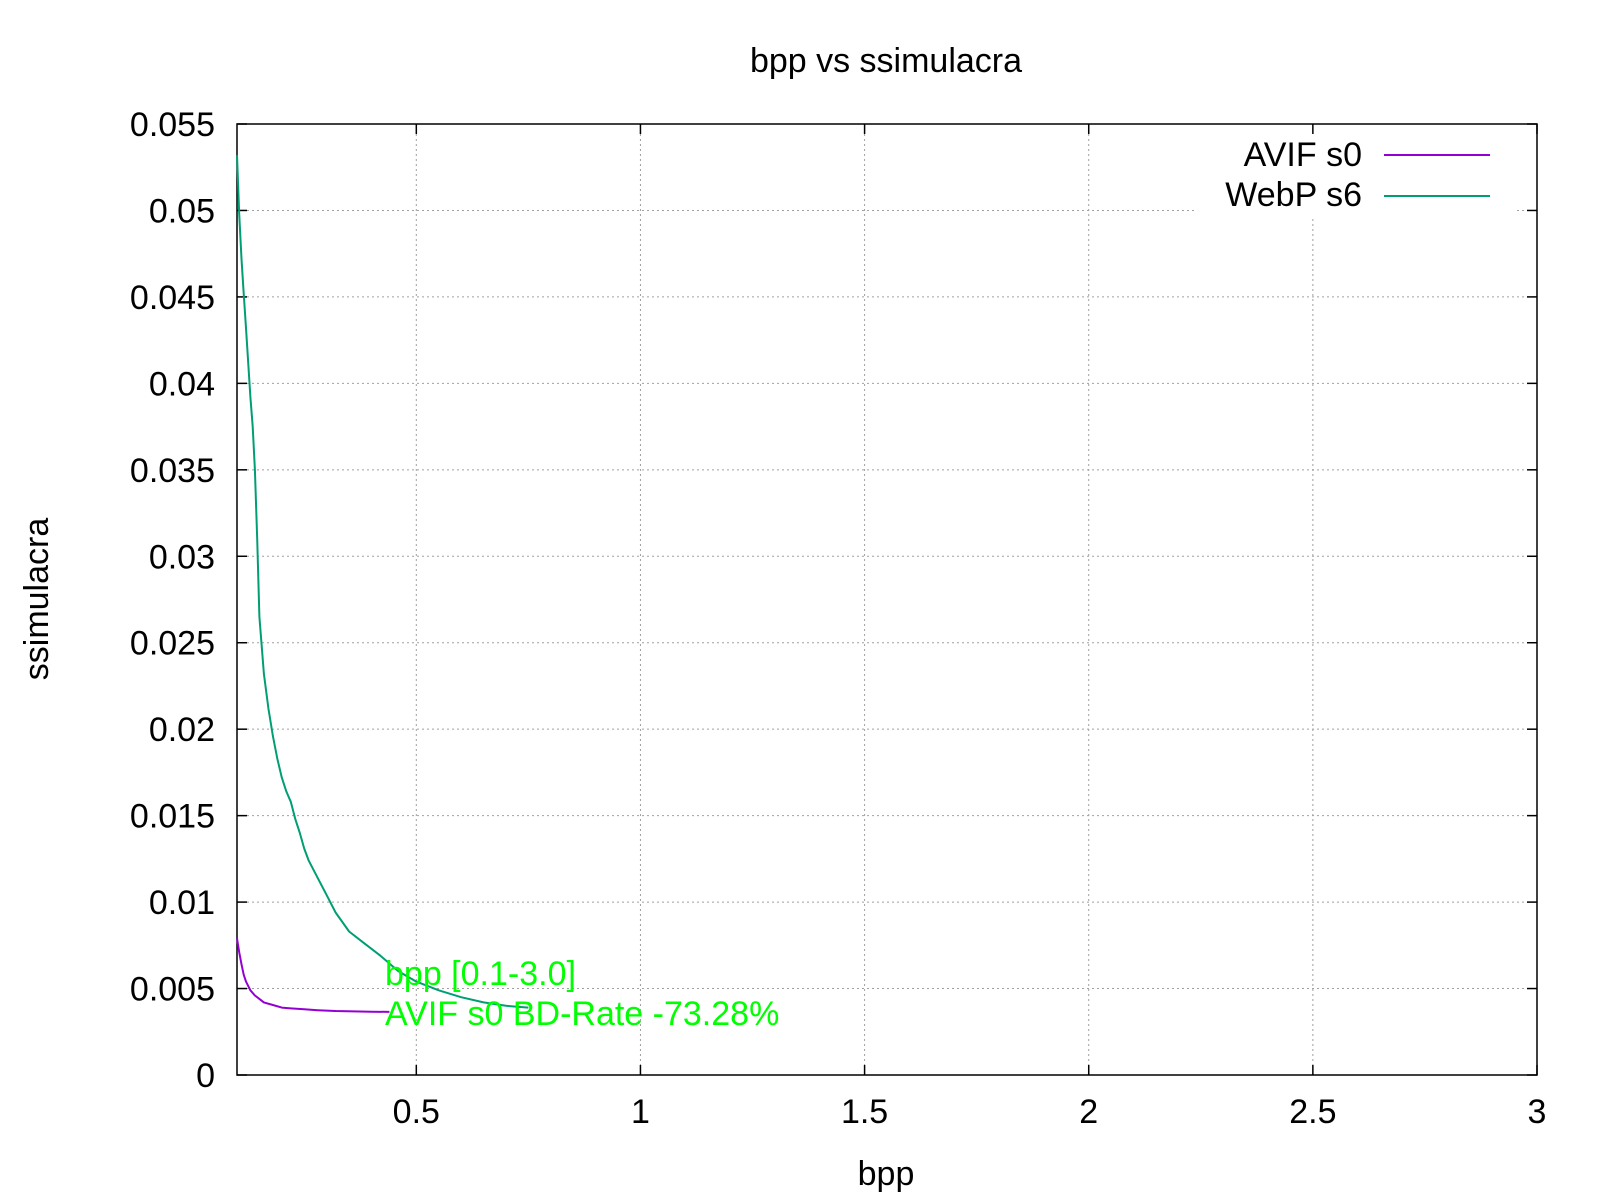  I want to click on legend-background, so click(1355, 175).